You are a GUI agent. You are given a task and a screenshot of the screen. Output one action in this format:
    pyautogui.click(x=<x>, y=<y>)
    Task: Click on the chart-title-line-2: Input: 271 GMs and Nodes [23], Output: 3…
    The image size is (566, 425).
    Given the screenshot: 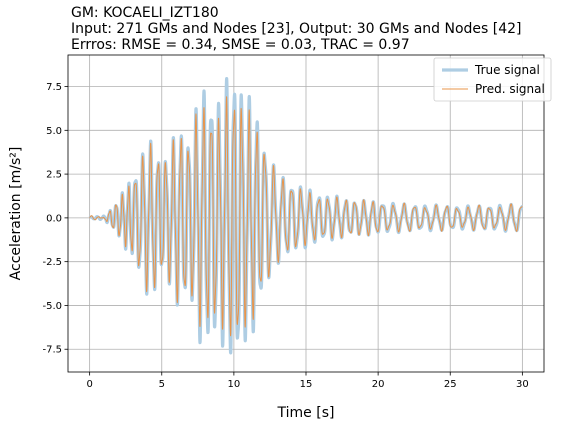 What is the action you would take?
    pyautogui.click(x=296, y=29)
    